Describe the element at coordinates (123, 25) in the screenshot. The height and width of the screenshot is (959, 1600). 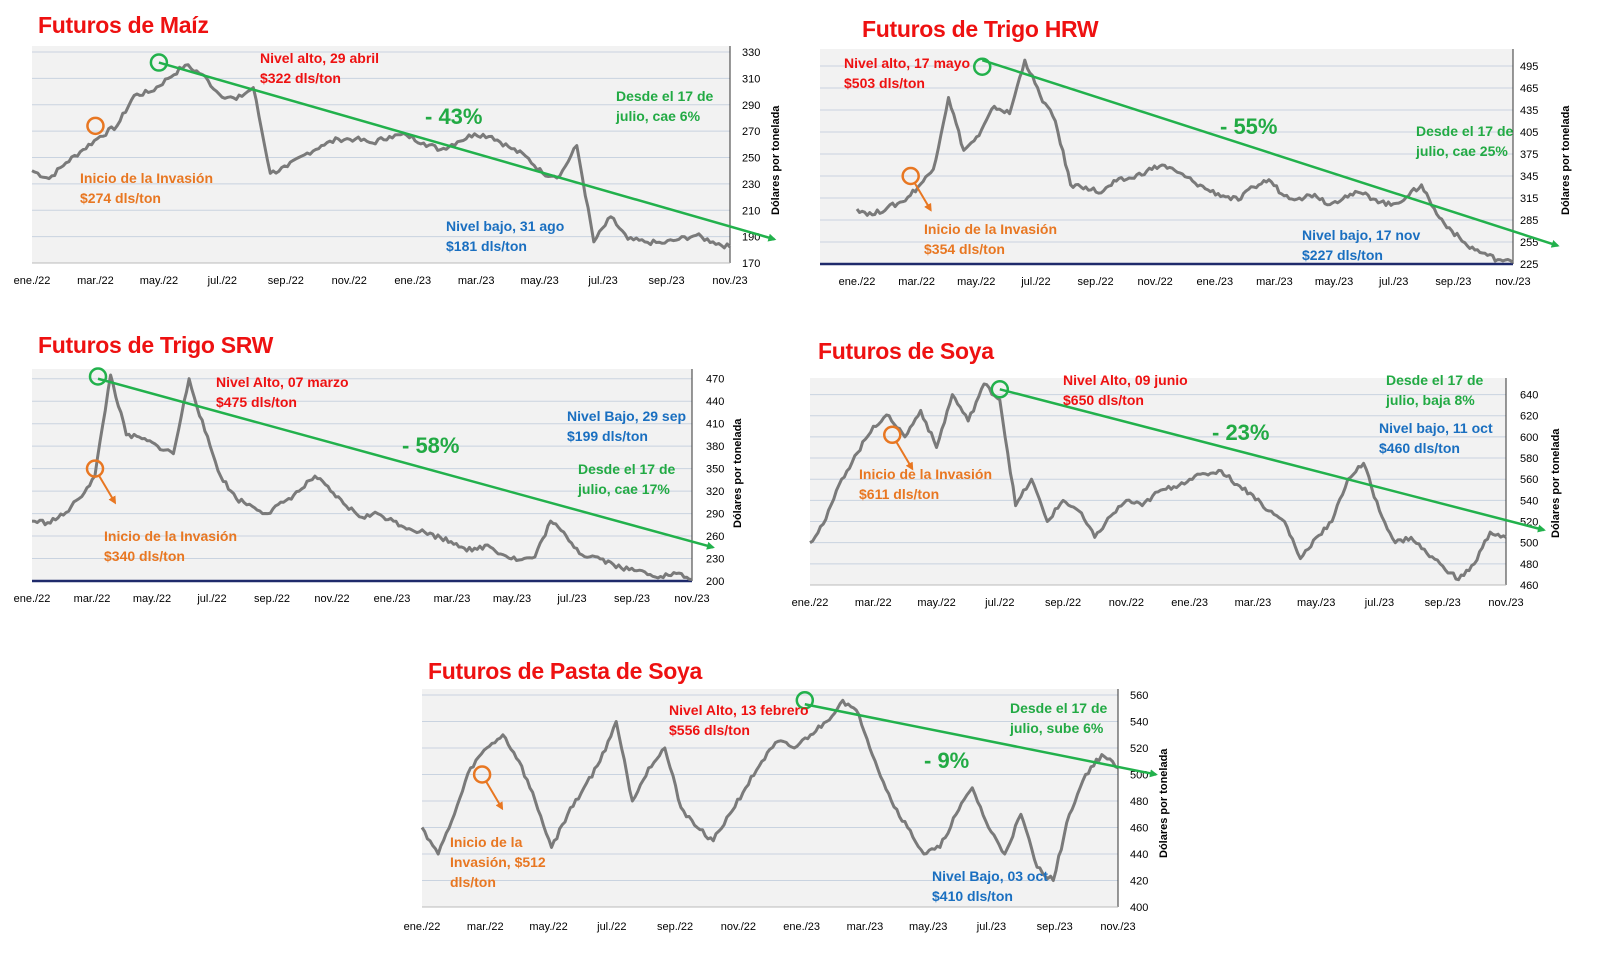
I see `chart-title: Futuros de Maíz` at that location.